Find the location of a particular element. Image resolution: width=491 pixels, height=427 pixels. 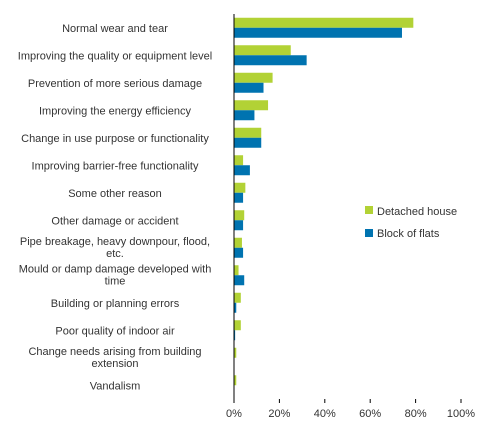

bar-detached-house-vandalism is located at coordinates (235, 380).